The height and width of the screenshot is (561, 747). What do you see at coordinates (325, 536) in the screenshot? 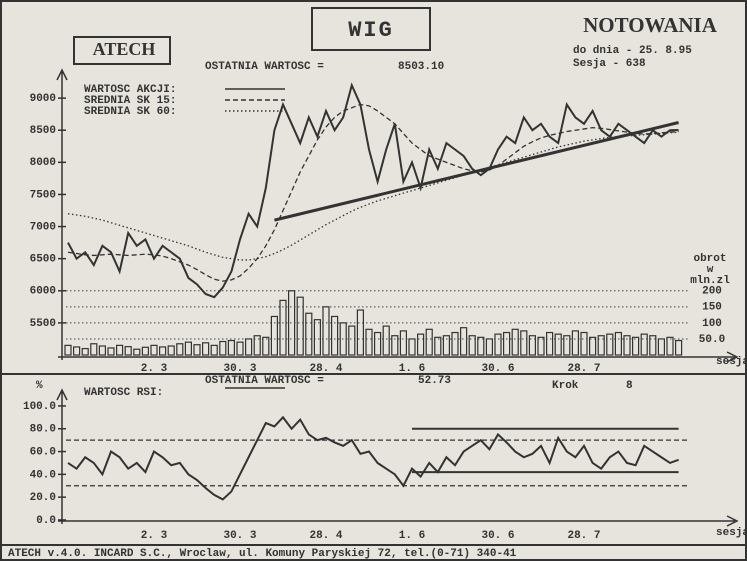
I see `x-tick-label: 28. 4` at bounding box center [325, 536].